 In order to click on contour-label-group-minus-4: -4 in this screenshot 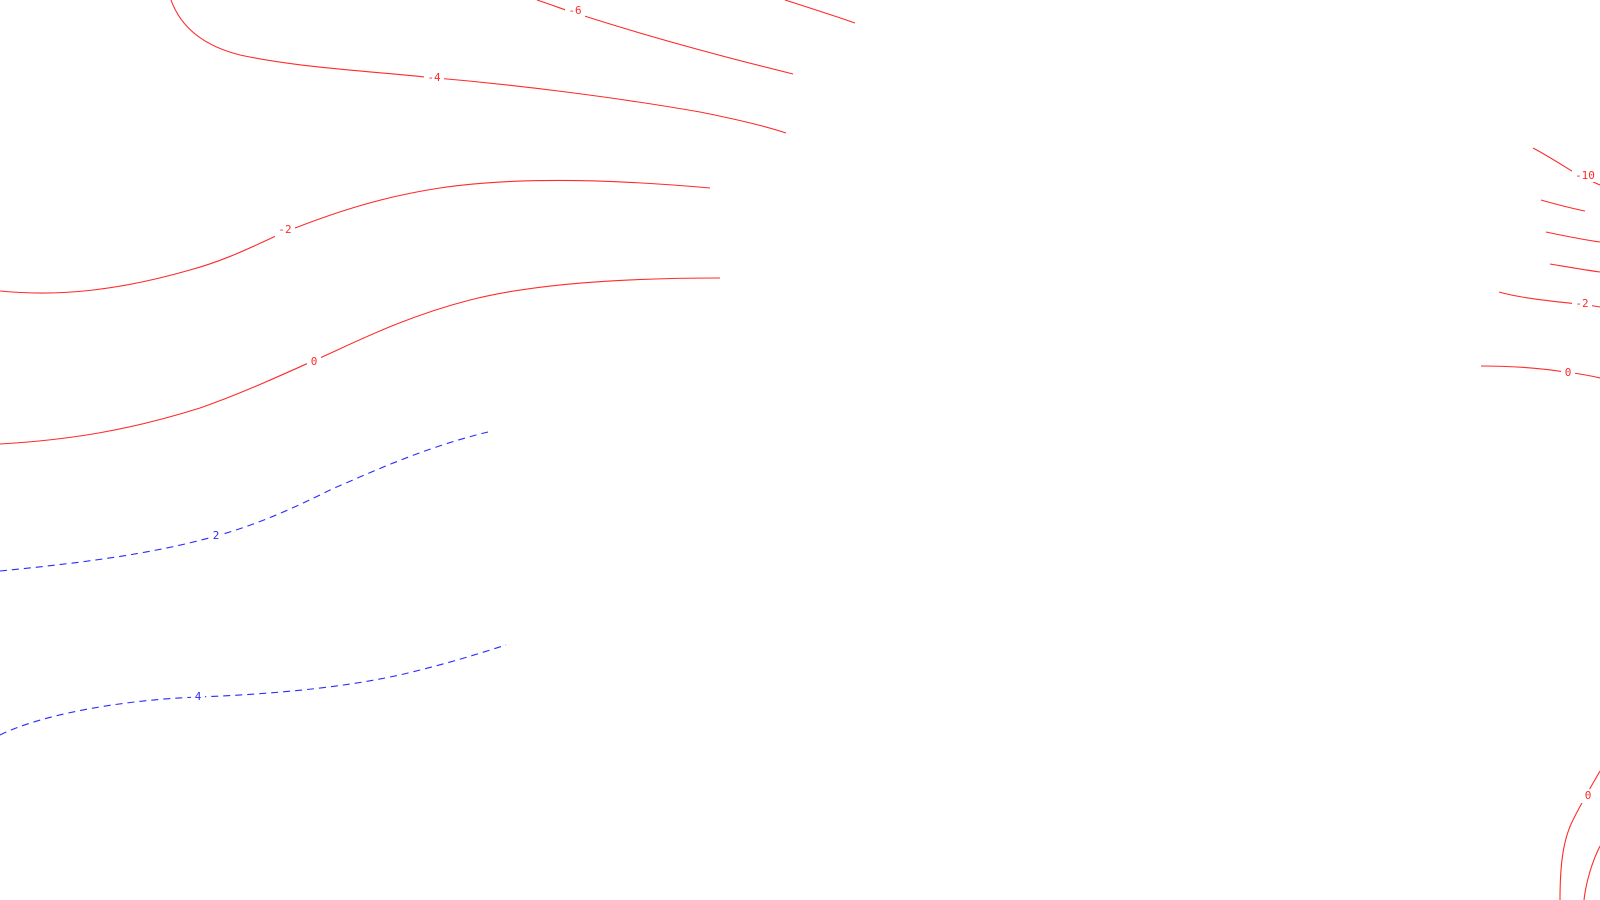, I will do `click(434, 78)`.